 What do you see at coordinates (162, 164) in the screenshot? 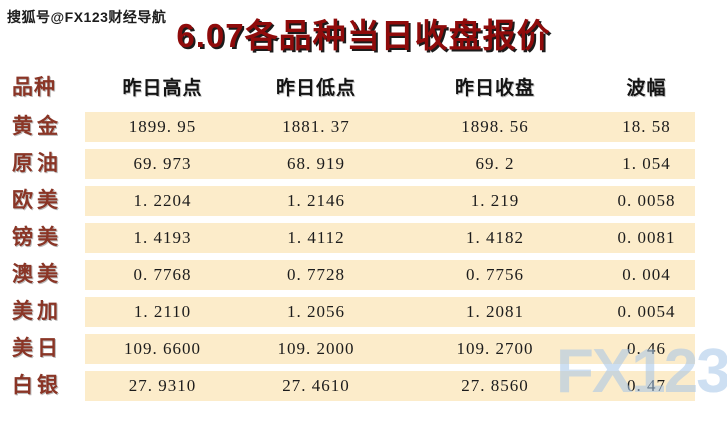
I see `cell-prev-high: 69. 973` at bounding box center [162, 164].